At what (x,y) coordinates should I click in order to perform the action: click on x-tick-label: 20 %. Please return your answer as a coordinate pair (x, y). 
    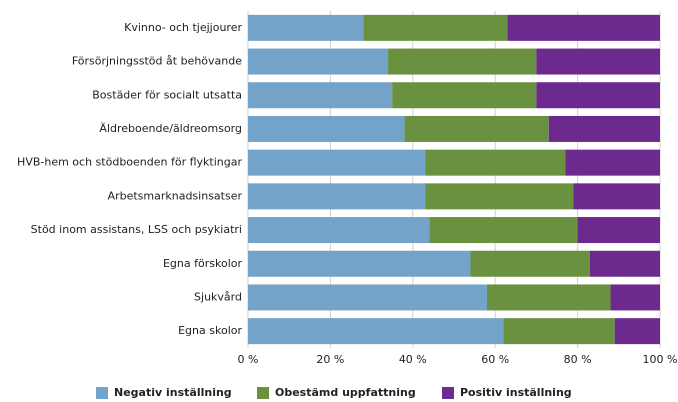
    Looking at the image, I should click on (330, 359).